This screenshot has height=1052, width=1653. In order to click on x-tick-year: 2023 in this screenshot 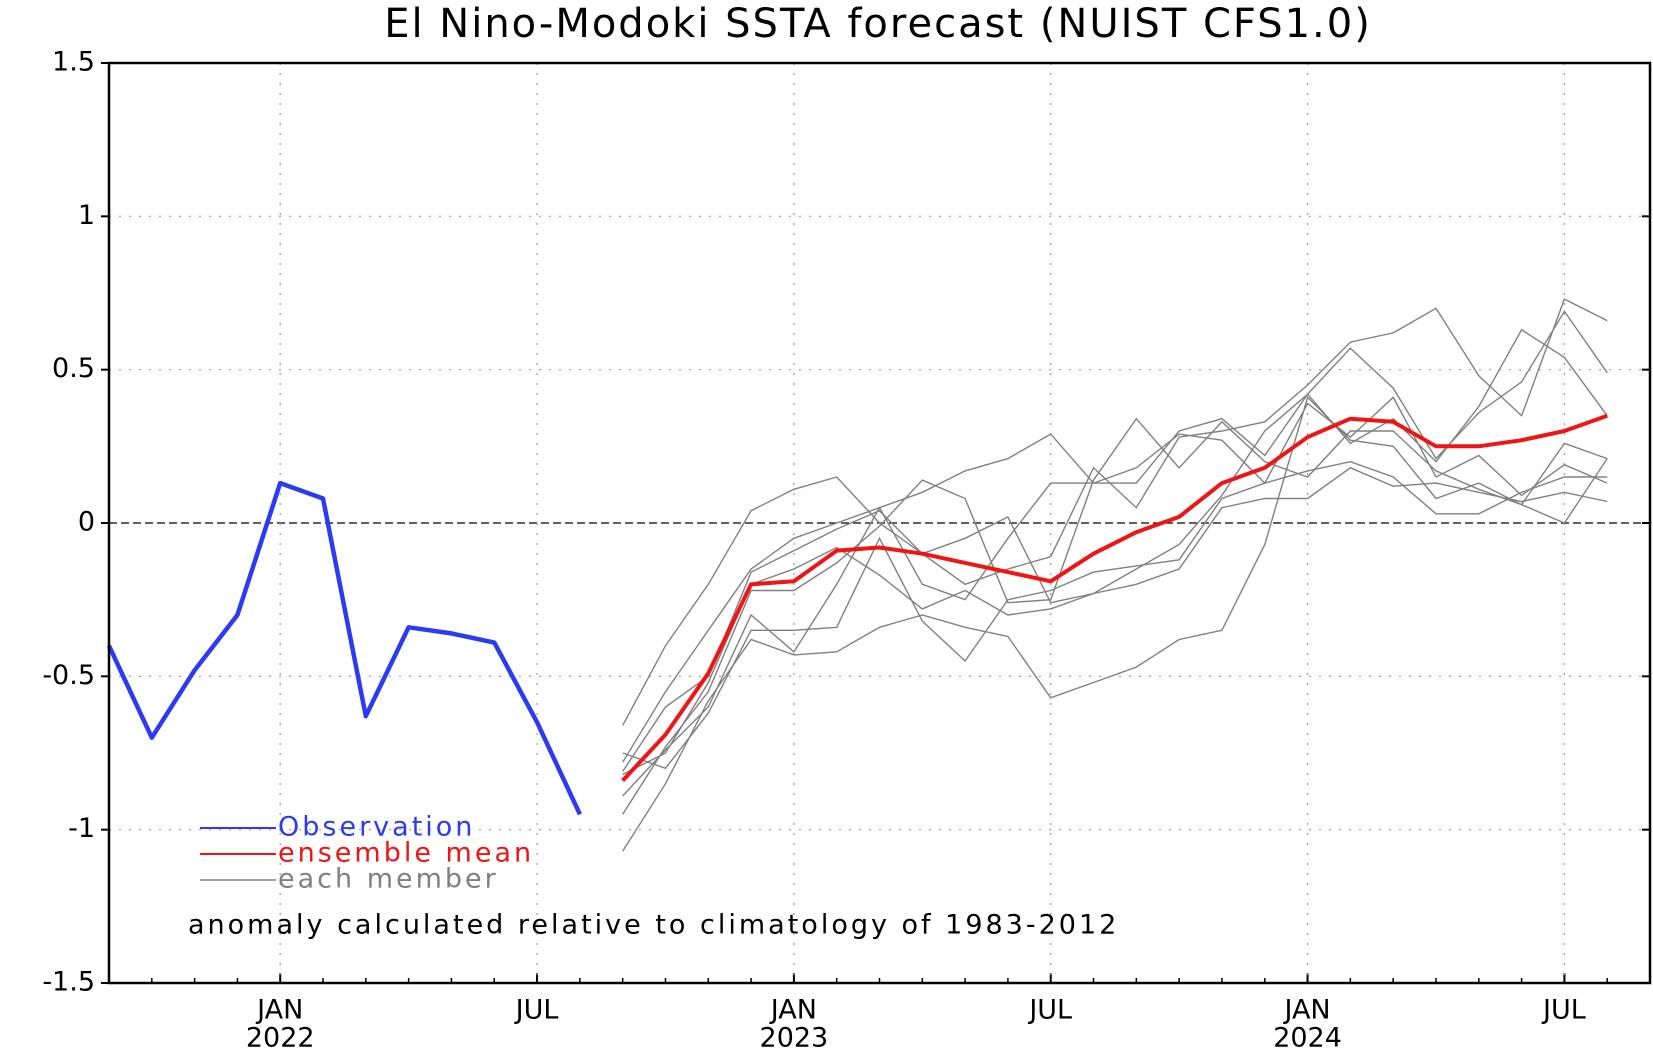, I will do `click(794, 1037)`.